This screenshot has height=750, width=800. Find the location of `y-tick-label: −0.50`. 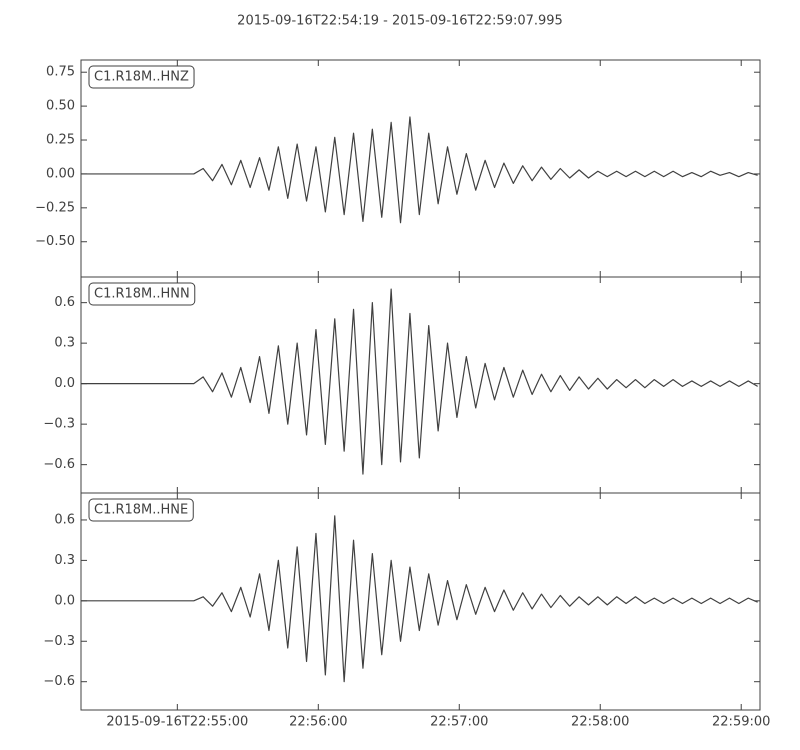

y-tick-label: −0.50 is located at coordinates (55, 241).